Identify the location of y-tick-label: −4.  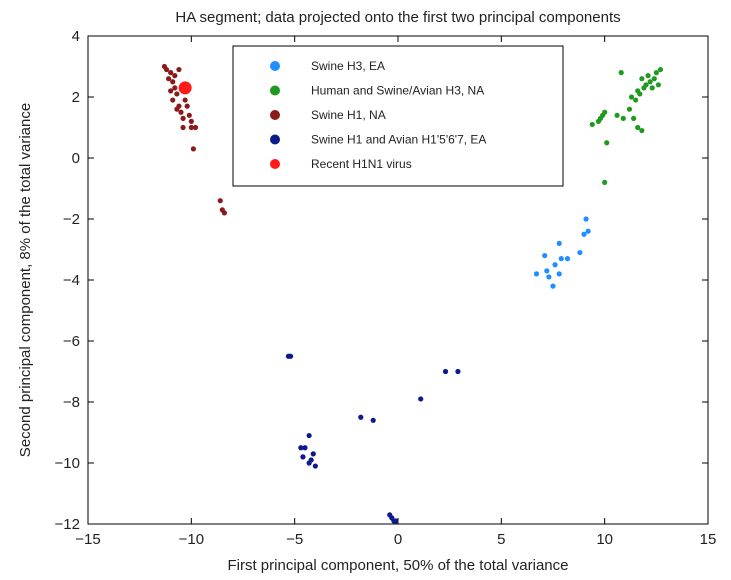
(71, 280).